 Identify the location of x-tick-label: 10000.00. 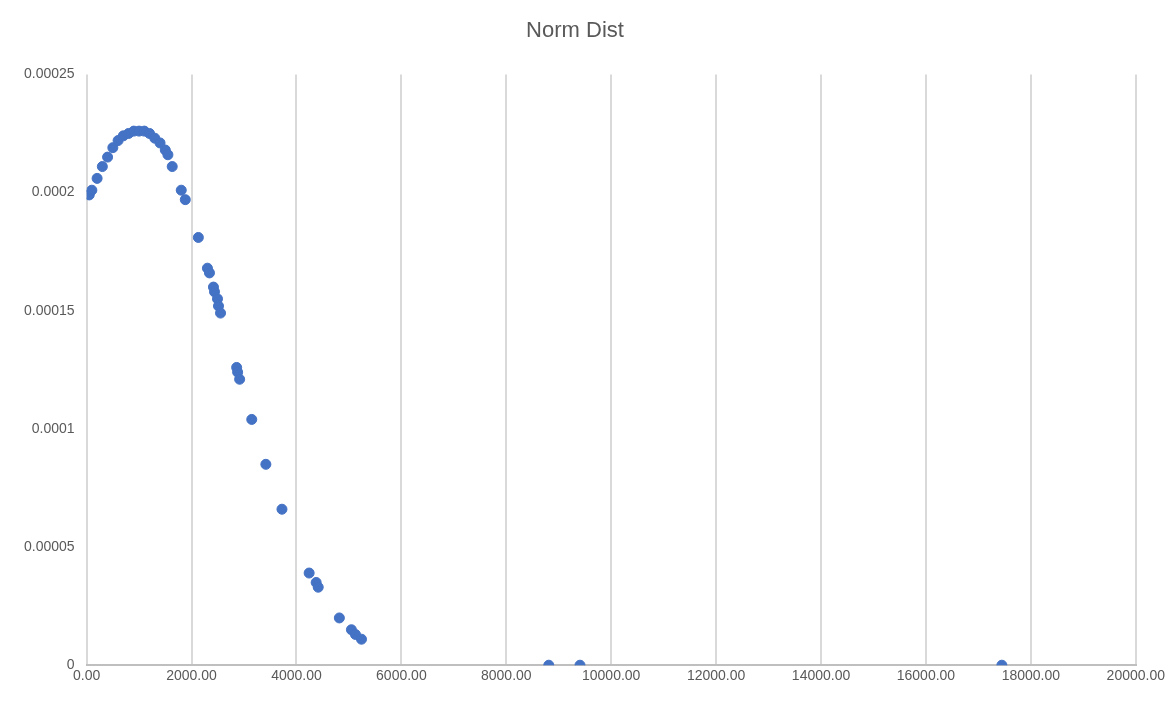
(611, 675).